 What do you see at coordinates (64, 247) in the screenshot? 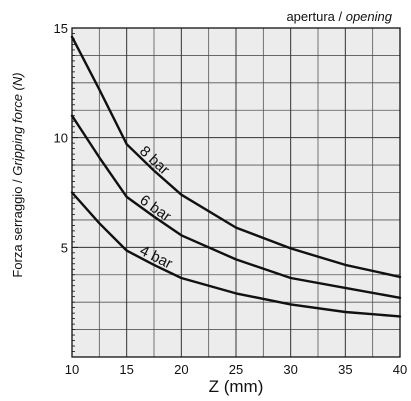
I see `y-tick-label: 5` at bounding box center [64, 247].